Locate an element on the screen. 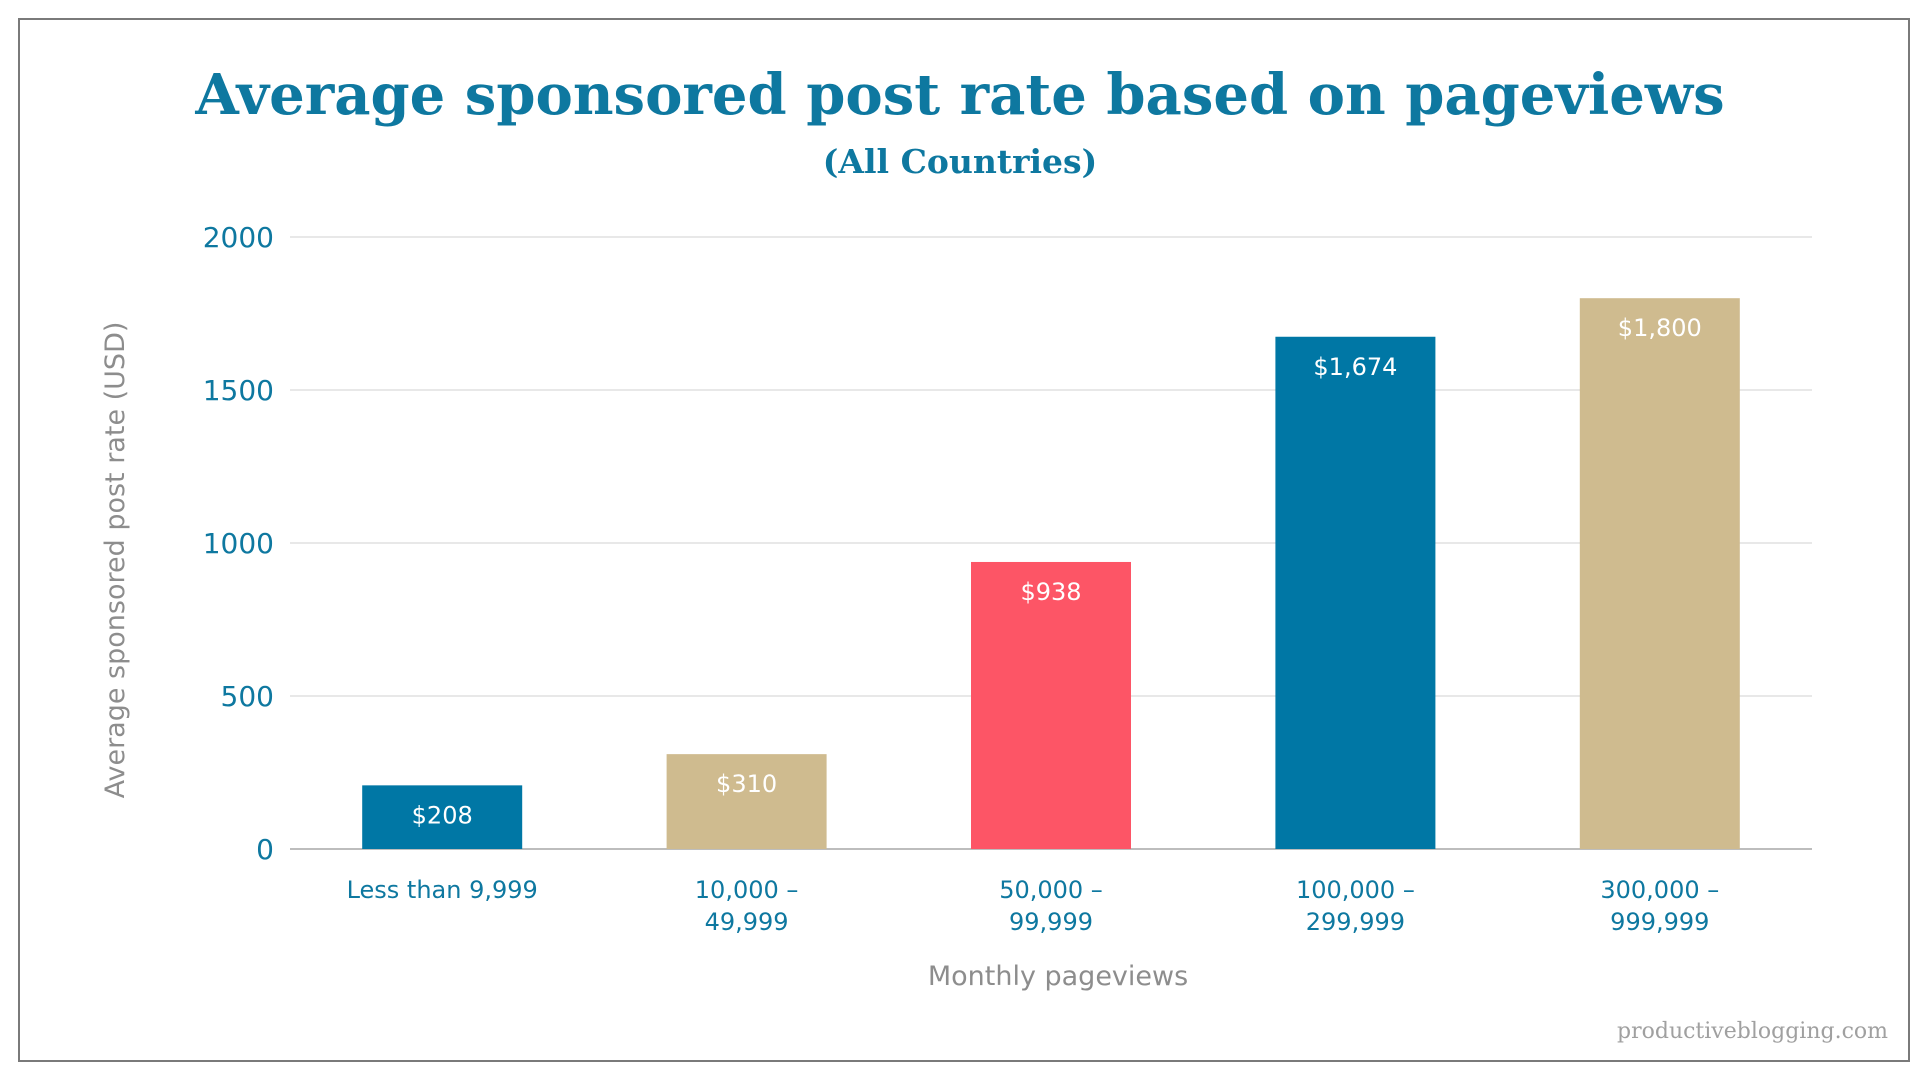  y-tick-label: 500 is located at coordinates (247, 696).